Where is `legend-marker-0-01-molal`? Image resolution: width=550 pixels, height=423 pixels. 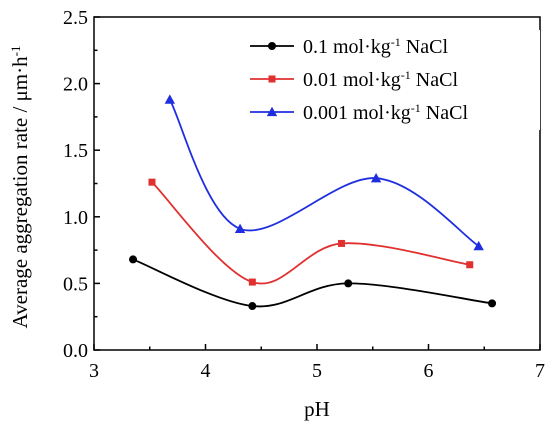 legend-marker-0-01-molal is located at coordinates (272, 79).